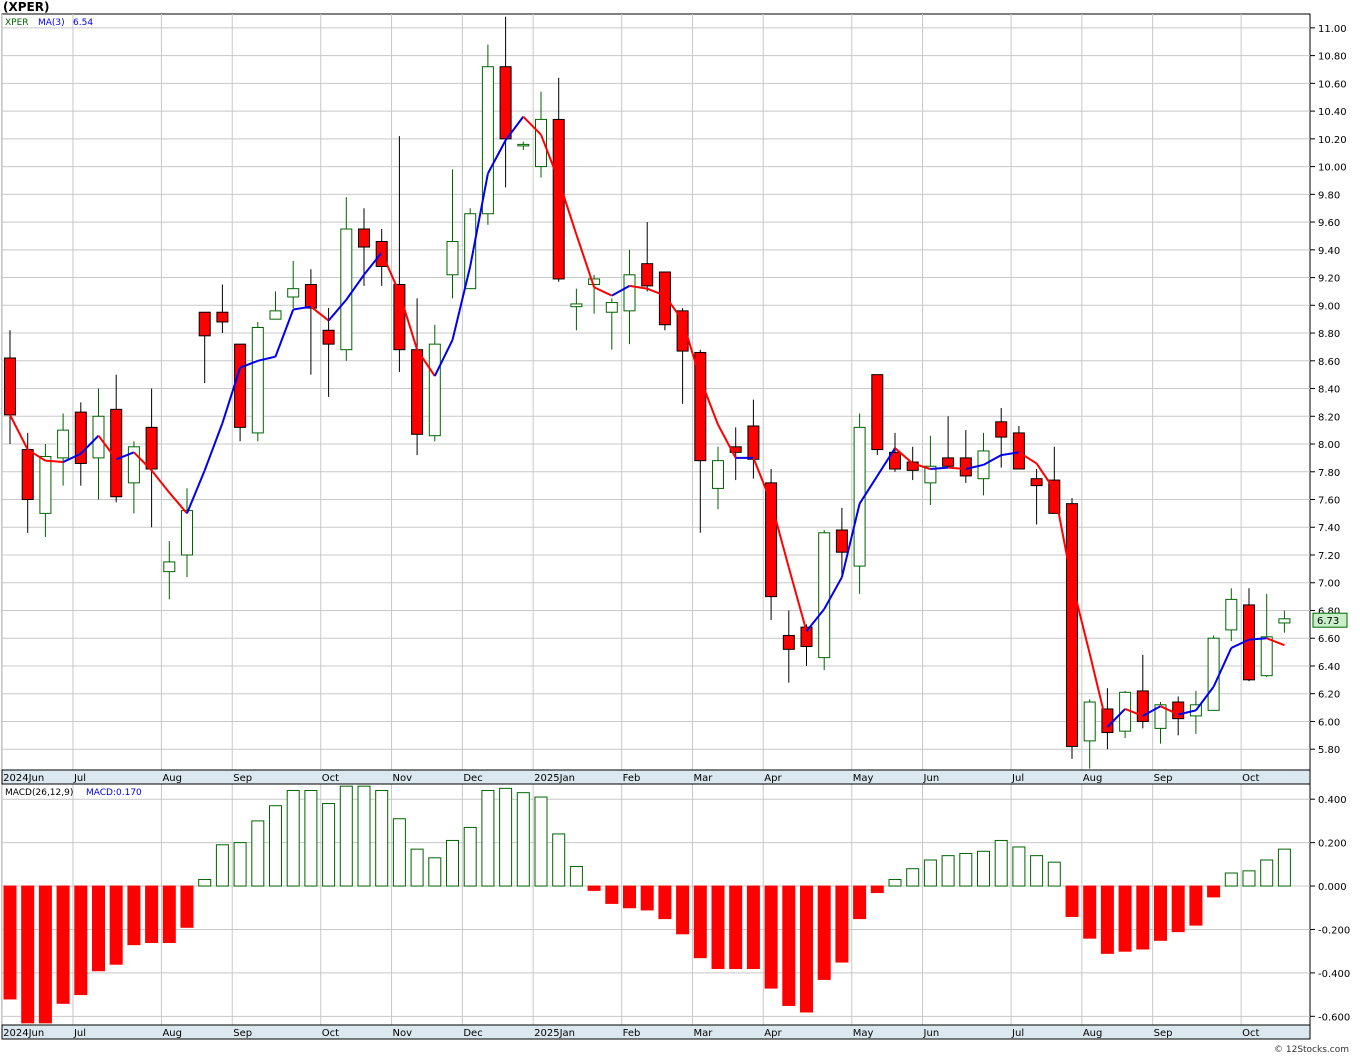  Describe the element at coordinates (1332, 84) in the screenshot. I see `price-tick-label: 10.60` at that location.